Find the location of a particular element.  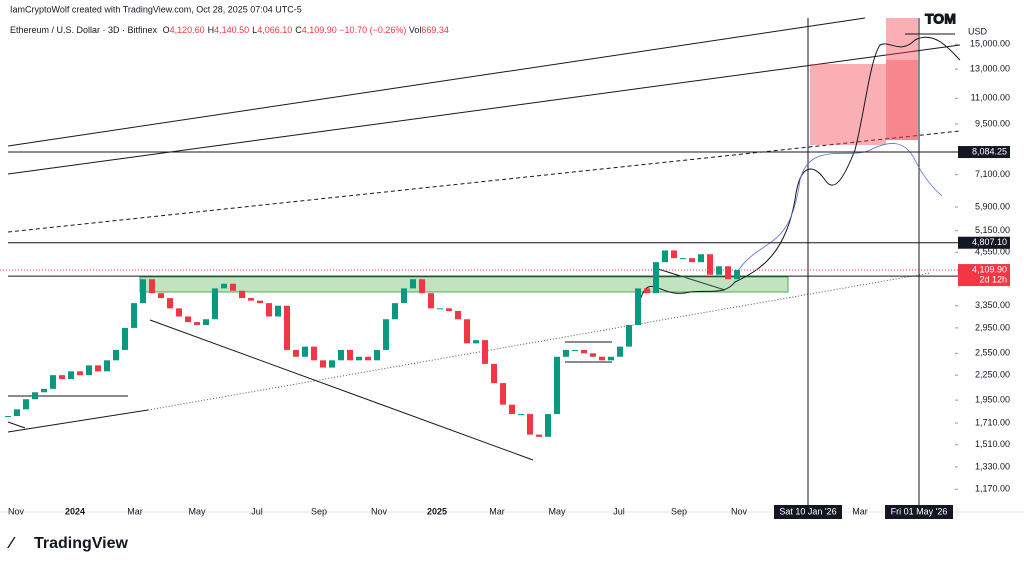

y-tick-label: 4,550.00 is located at coordinates (992, 252).